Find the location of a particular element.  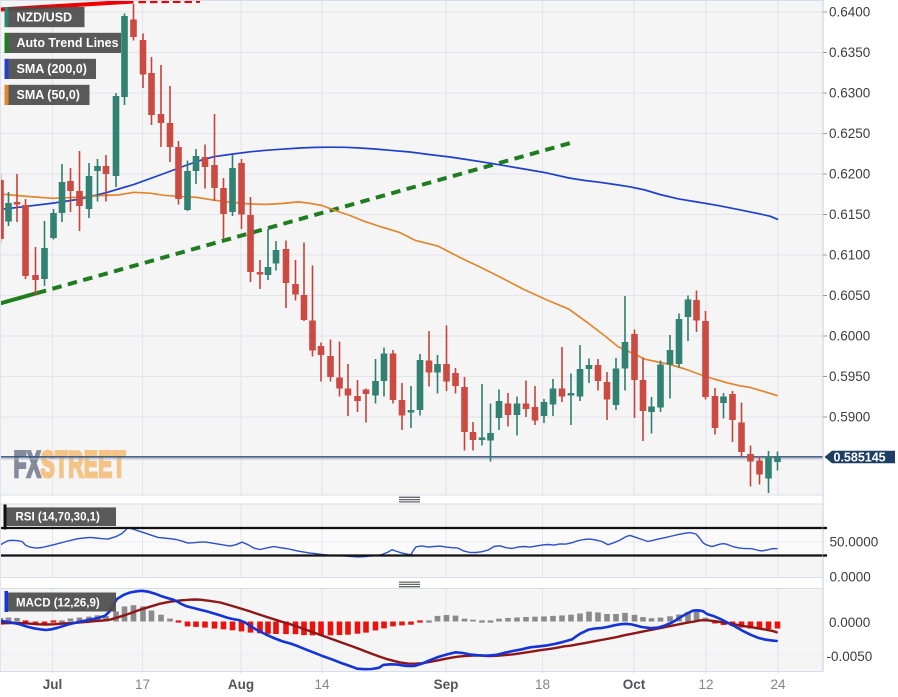

svg-text: Auto Trend Lines is located at coordinates (68, 43).